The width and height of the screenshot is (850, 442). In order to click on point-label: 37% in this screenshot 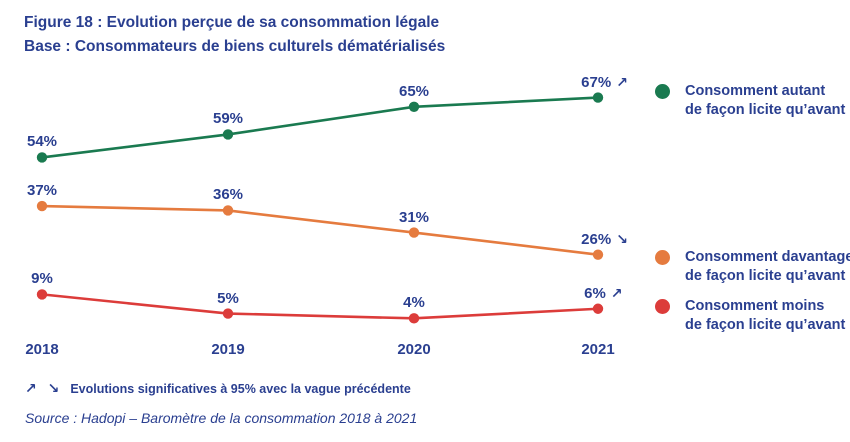, I will do `click(42, 190)`.